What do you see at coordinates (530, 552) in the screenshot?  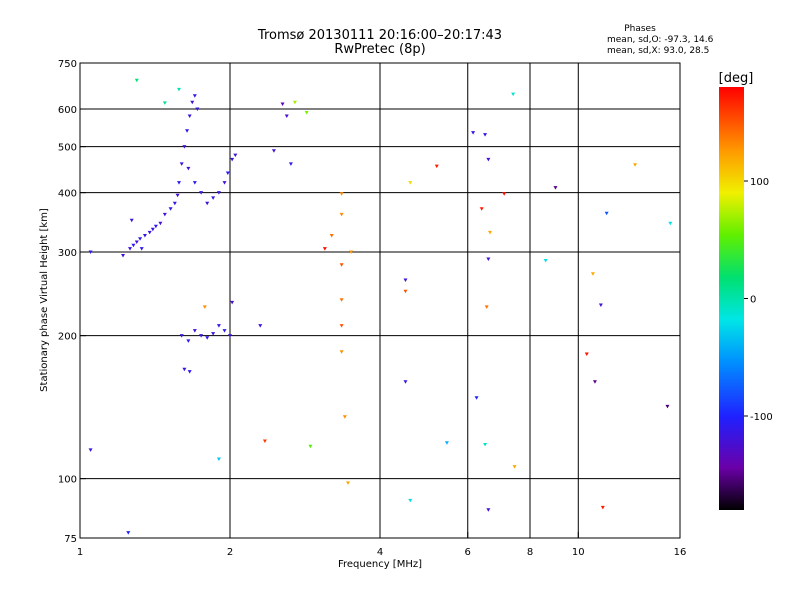 I see `x-tick-label: 8` at bounding box center [530, 552].